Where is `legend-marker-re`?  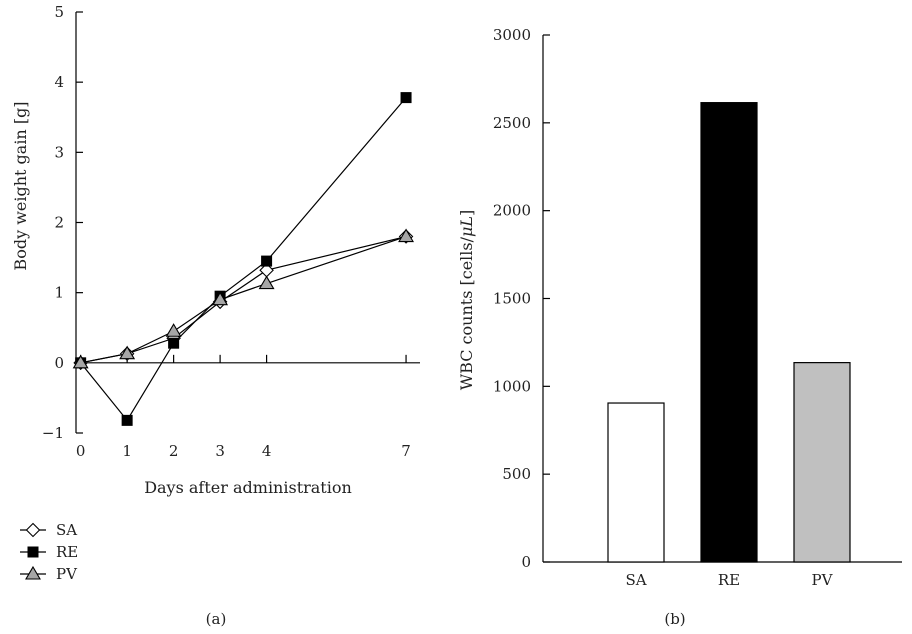
legend-marker-re is located at coordinates (33, 552).